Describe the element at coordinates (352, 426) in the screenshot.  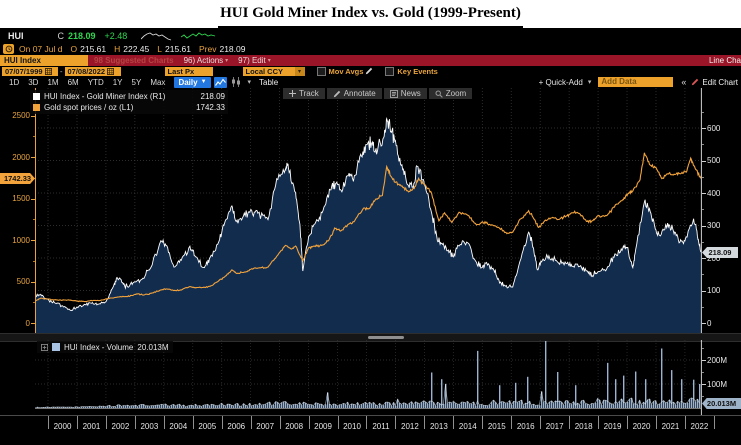
I see `x-axis-year-label: 2010` at that location.